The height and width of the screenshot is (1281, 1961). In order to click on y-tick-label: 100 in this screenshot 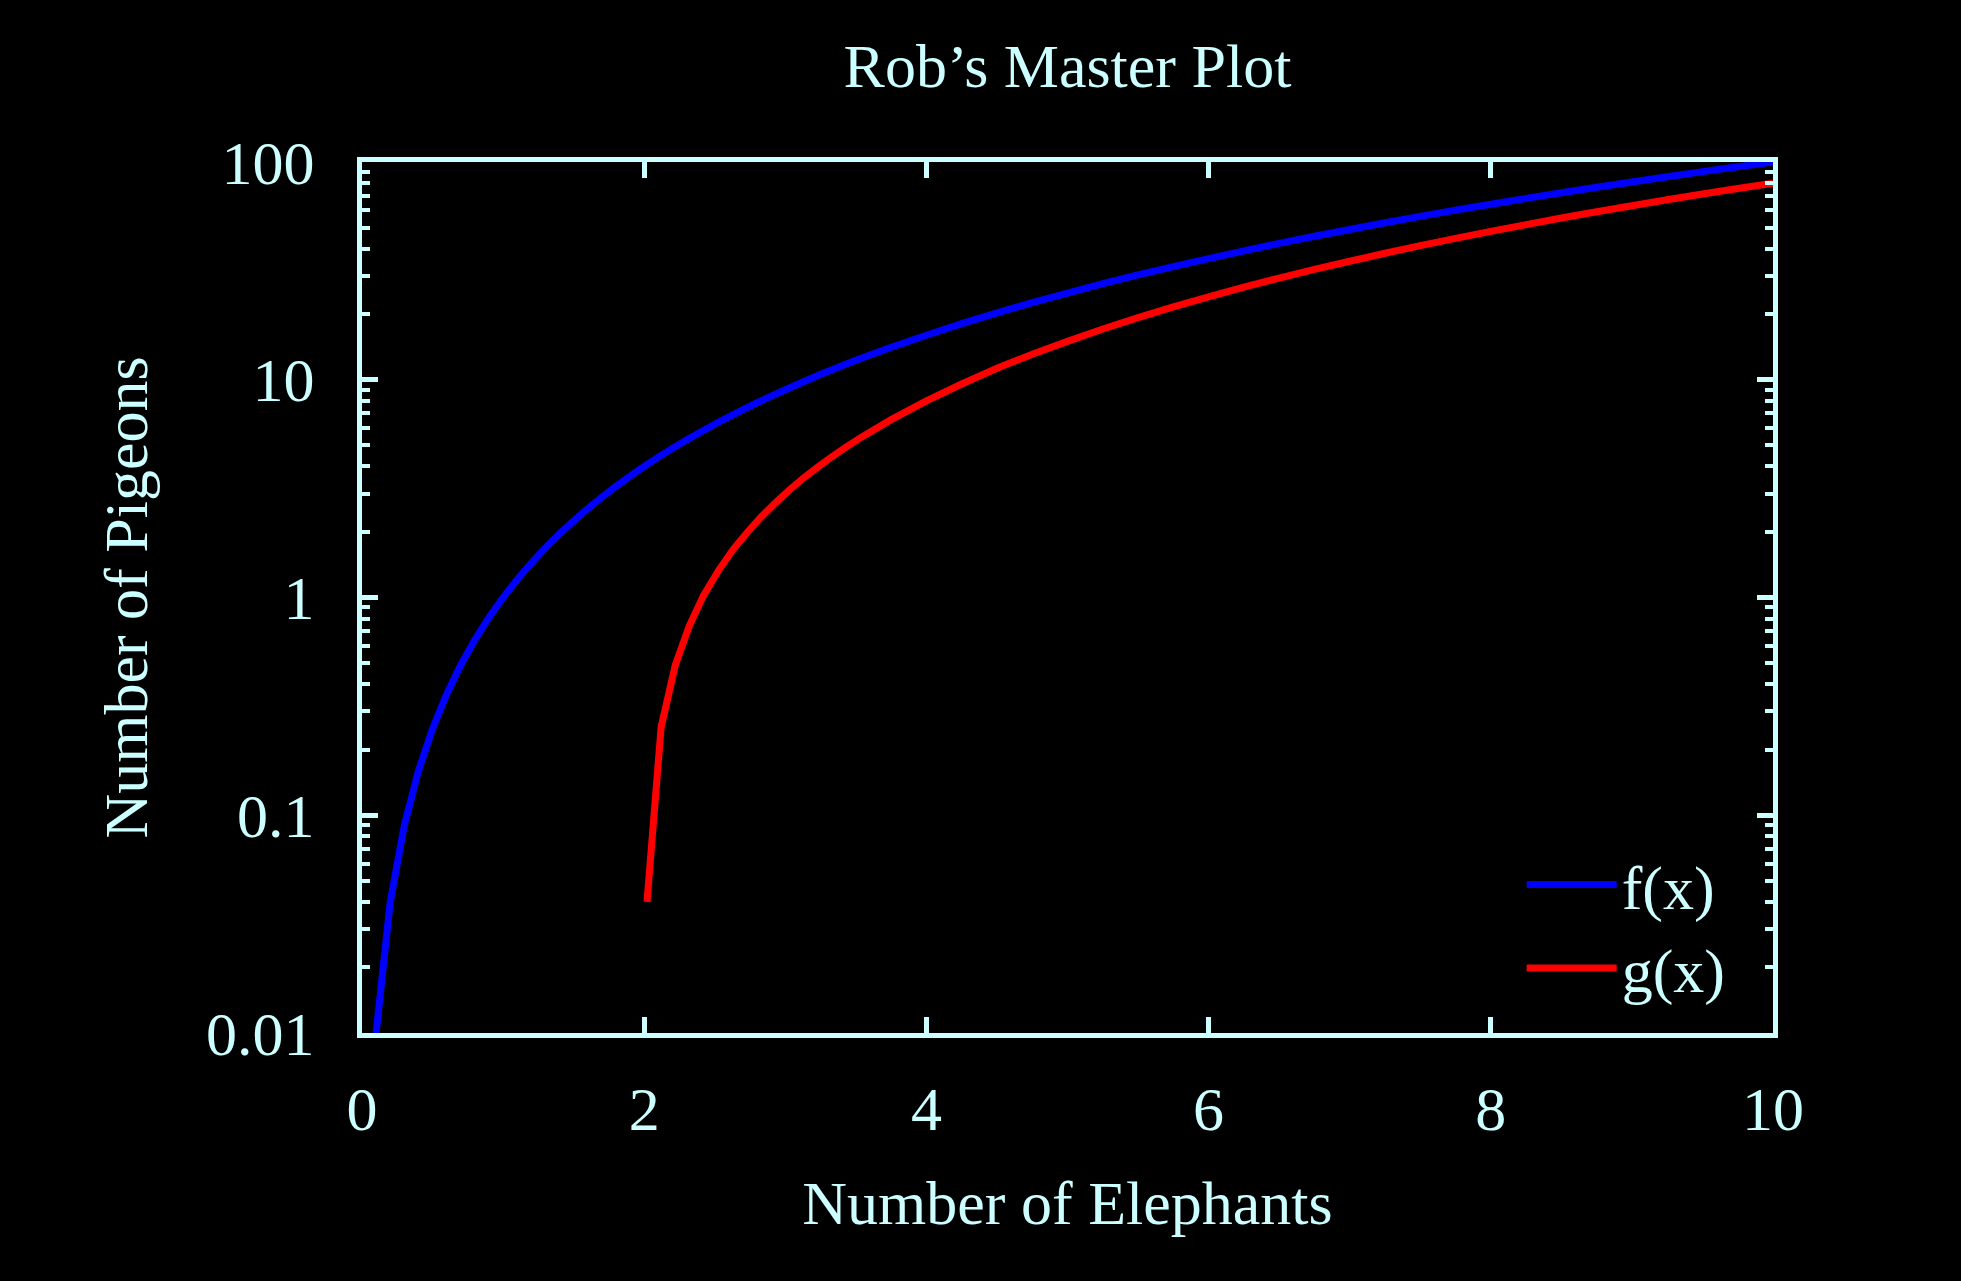, I will do `click(268, 162)`.